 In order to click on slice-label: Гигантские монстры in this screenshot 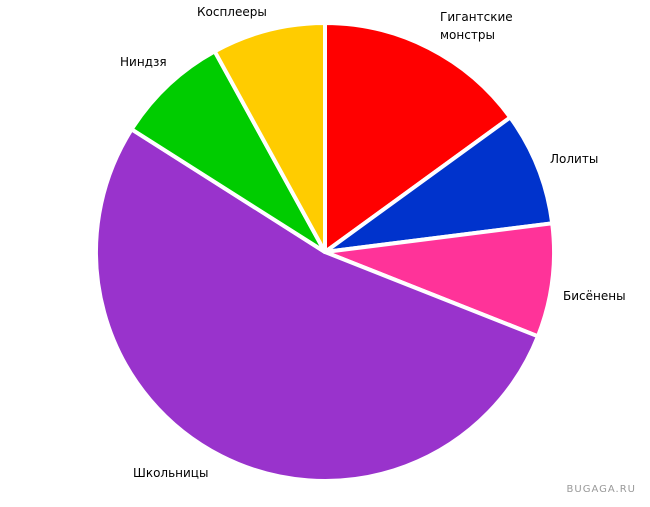, I will do `click(476, 26)`.